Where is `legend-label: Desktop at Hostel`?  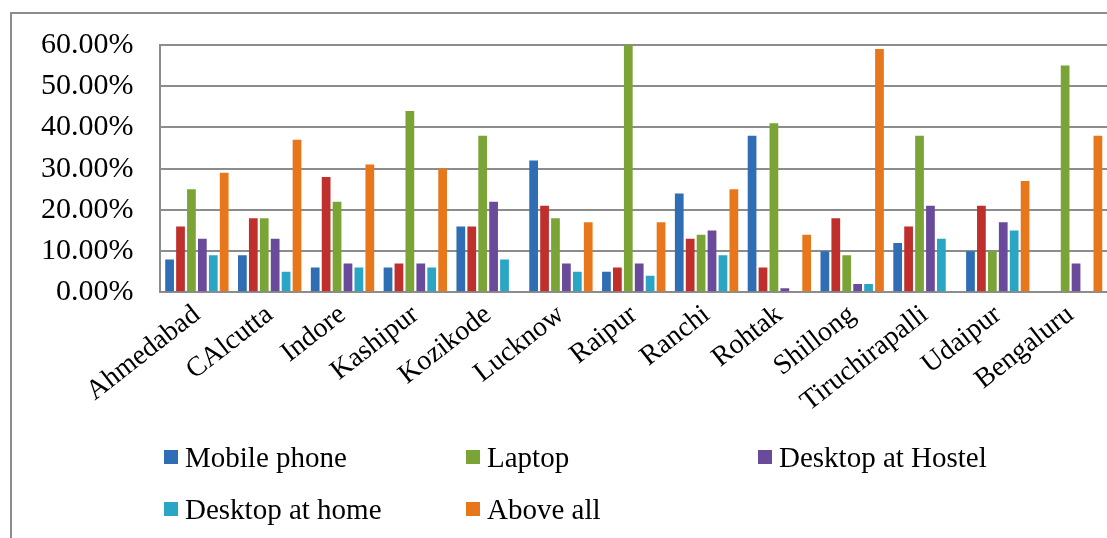
legend-label: Desktop at Hostel is located at coordinates (883, 457).